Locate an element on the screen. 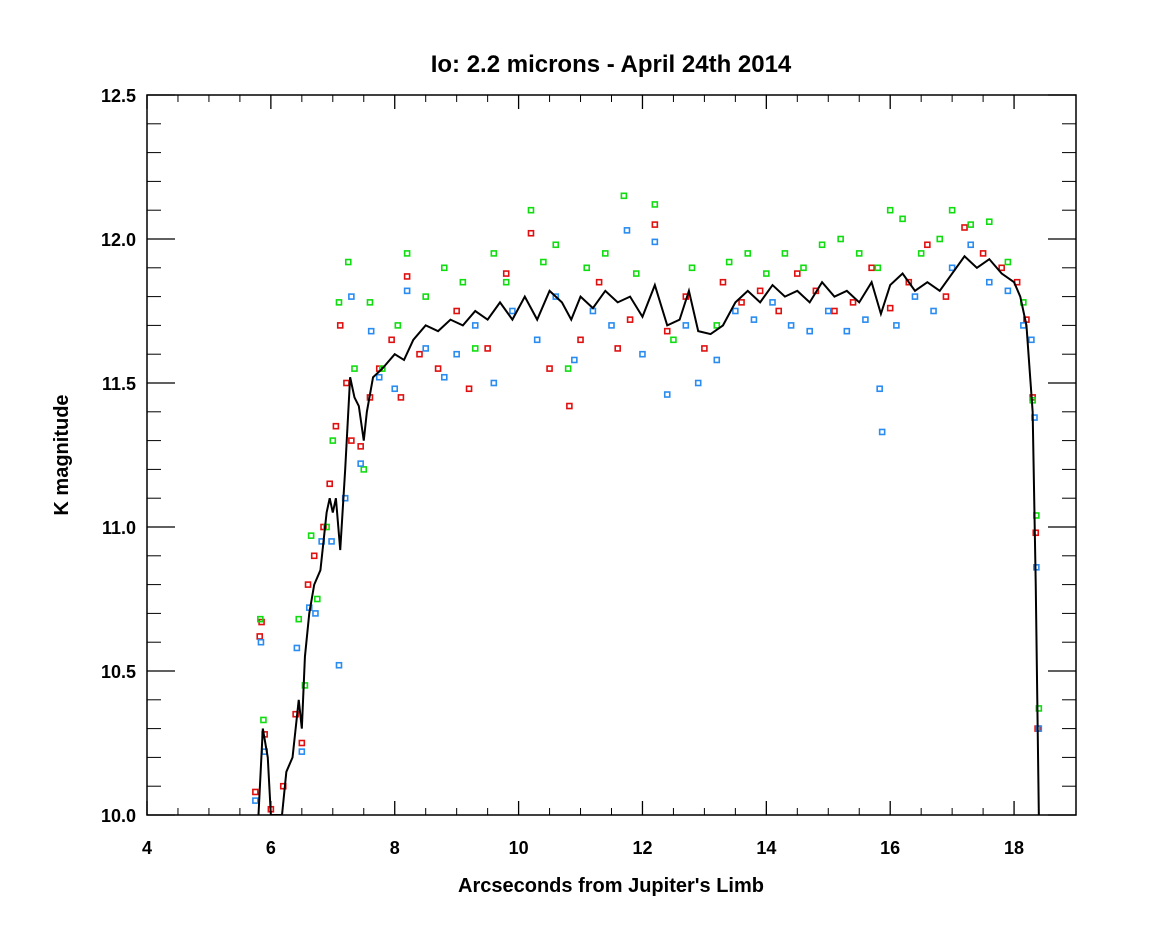 Image resolution: width=1165 pixels, height=931 pixels. y-tick-label: 10.5 is located at coordinates (118, 672).